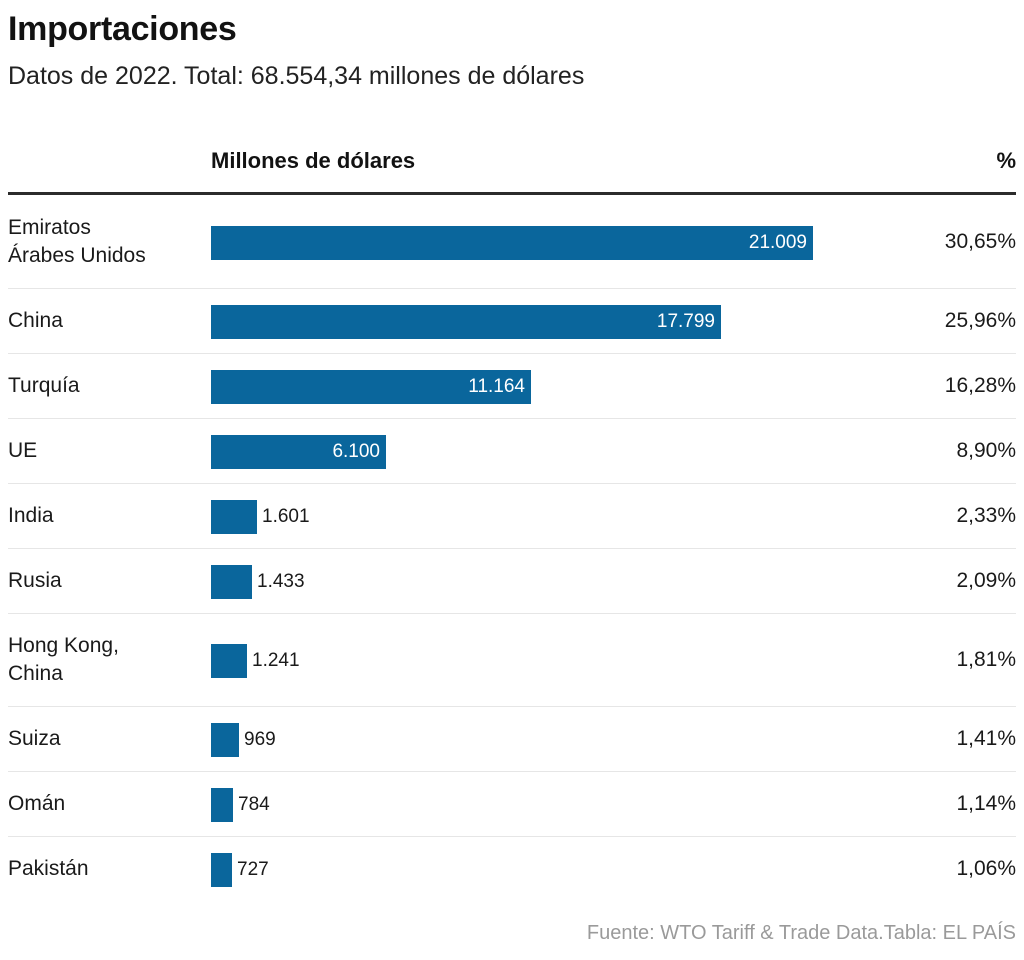 The height and width of the screenshot is (960, 1024). Describe the element at coordinates (986, 580) in the screenshot. I see `percent-label: 2,09%` at that location.